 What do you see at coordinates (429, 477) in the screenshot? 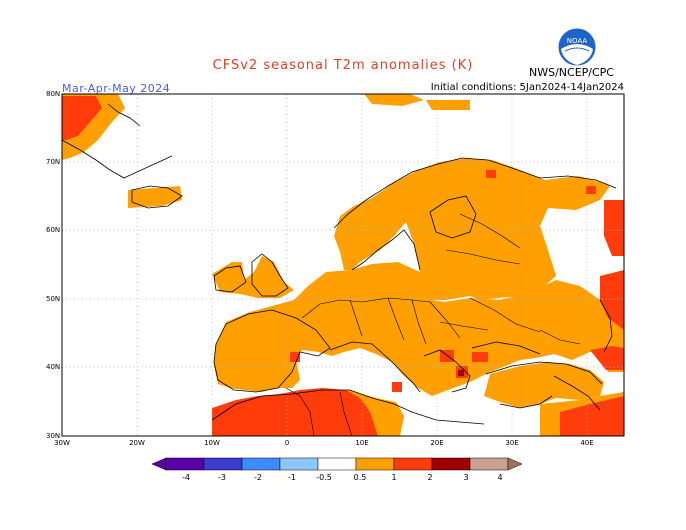
I see `colorbar-label: 2` at bounding box center [429, 477].